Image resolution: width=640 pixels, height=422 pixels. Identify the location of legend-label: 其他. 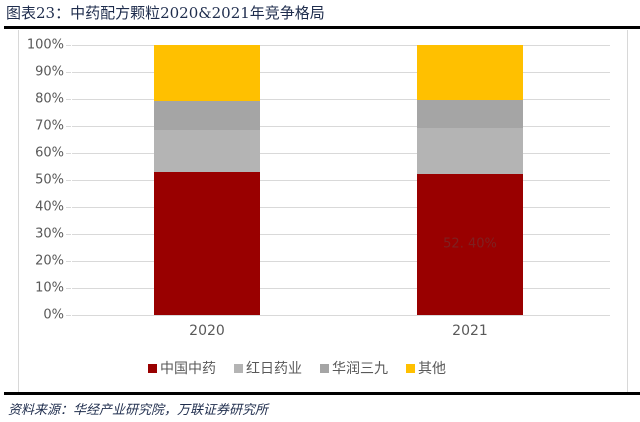
(432, 369).